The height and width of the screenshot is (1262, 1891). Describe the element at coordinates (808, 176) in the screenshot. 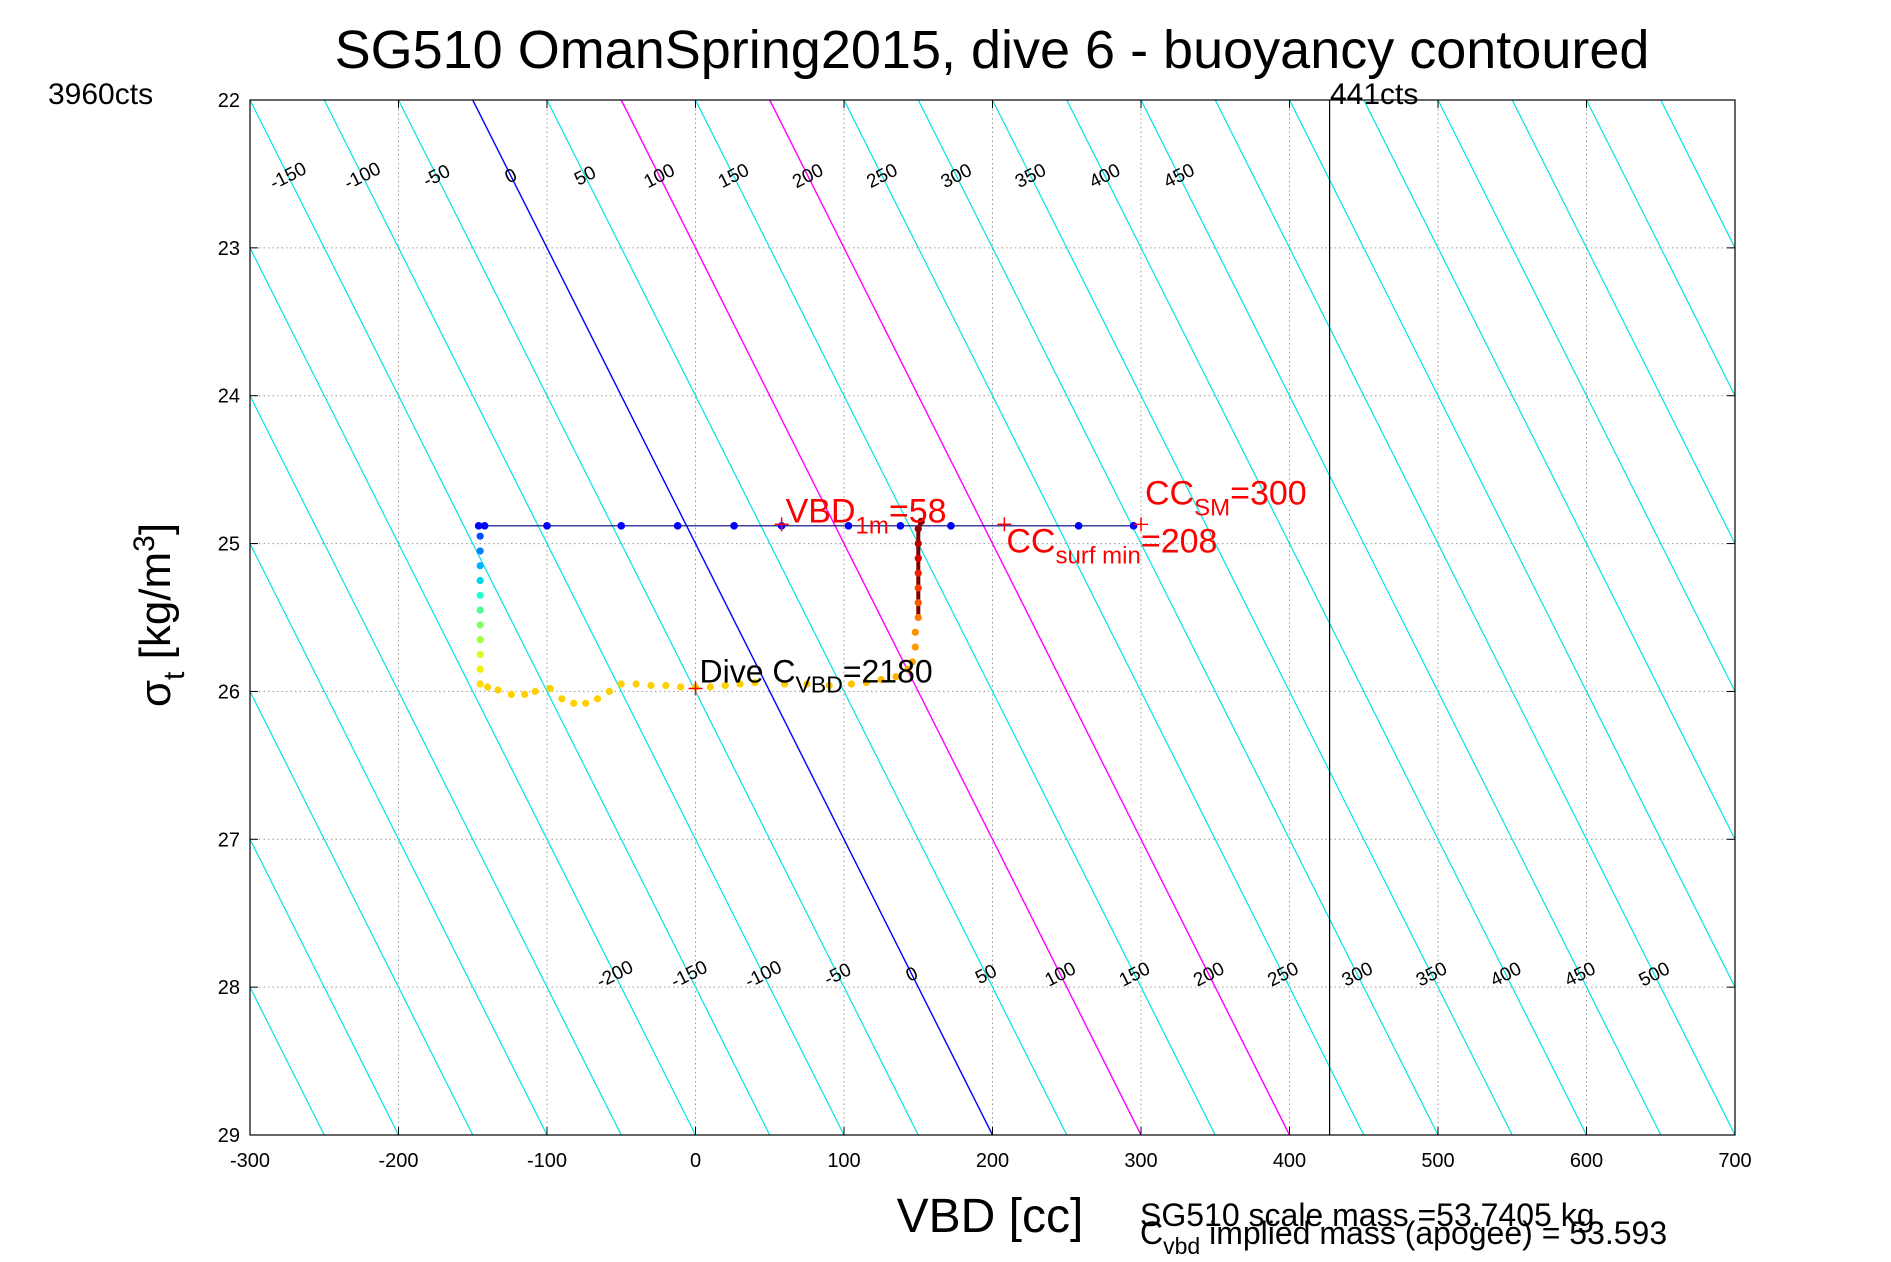

I see `contour-label-top: 200` at that location.